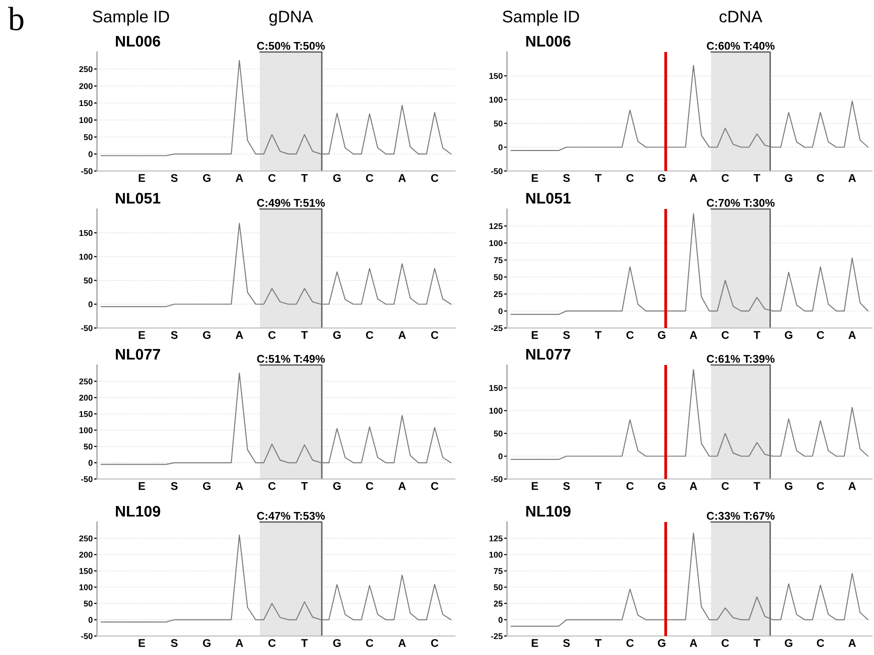 The width and height of the screenshot is (874, 655). What do you see at coordinates (85, 555) in the screenshot?
I see `y-tick-label: 200` at bounding box center [85, 555].